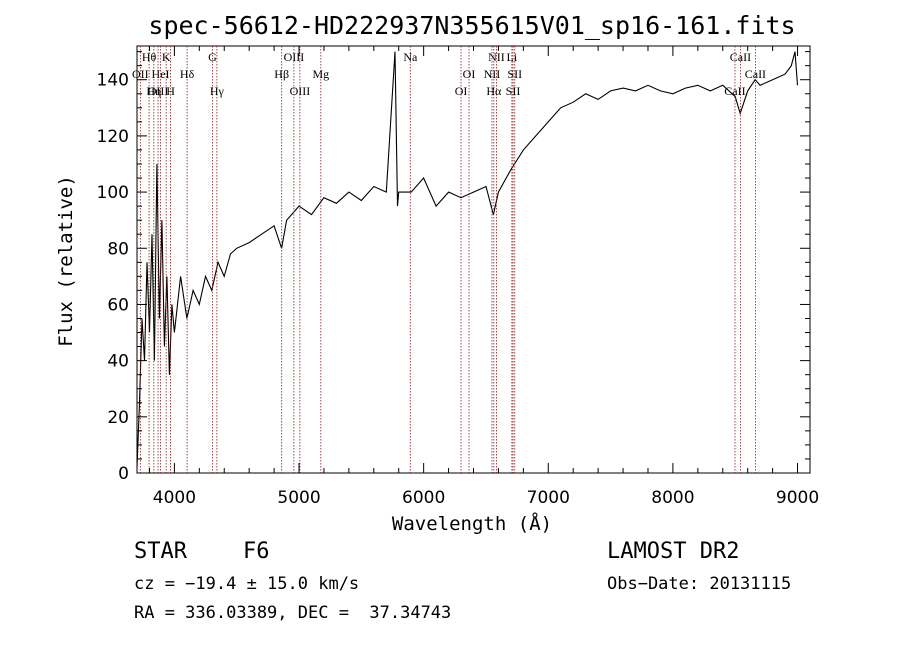  What do you see at coordinates (160, 551) in the screenshot?
I see `object-class: STAR` at bounding box center [160, 551].